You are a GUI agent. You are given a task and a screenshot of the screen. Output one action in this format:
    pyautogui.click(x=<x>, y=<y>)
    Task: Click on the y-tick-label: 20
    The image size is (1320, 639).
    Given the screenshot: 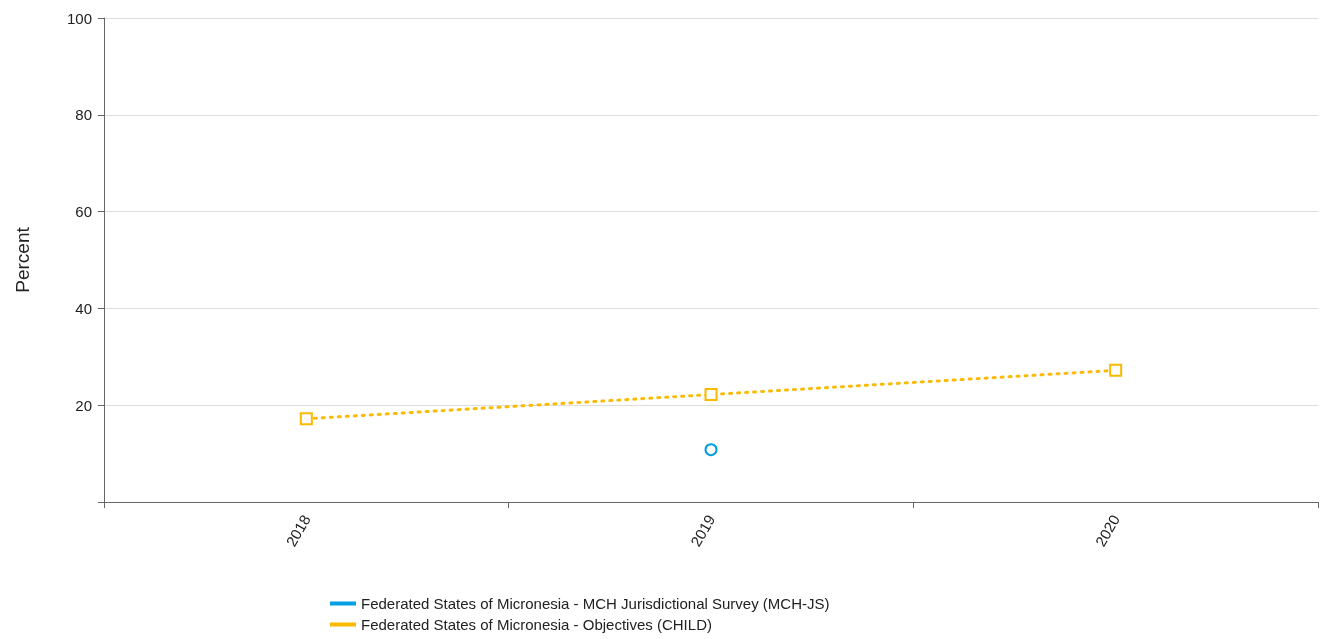 What is the action you would take?
    pyautogui.click(x=83, y=405)
    